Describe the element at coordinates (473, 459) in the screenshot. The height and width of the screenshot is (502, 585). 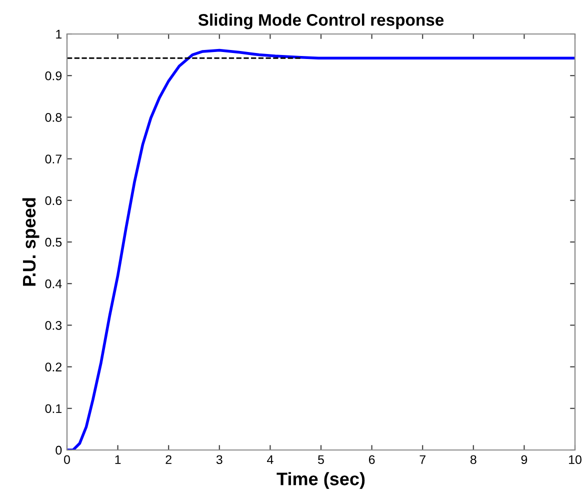
I see `x-tick-label: 8` at that location.